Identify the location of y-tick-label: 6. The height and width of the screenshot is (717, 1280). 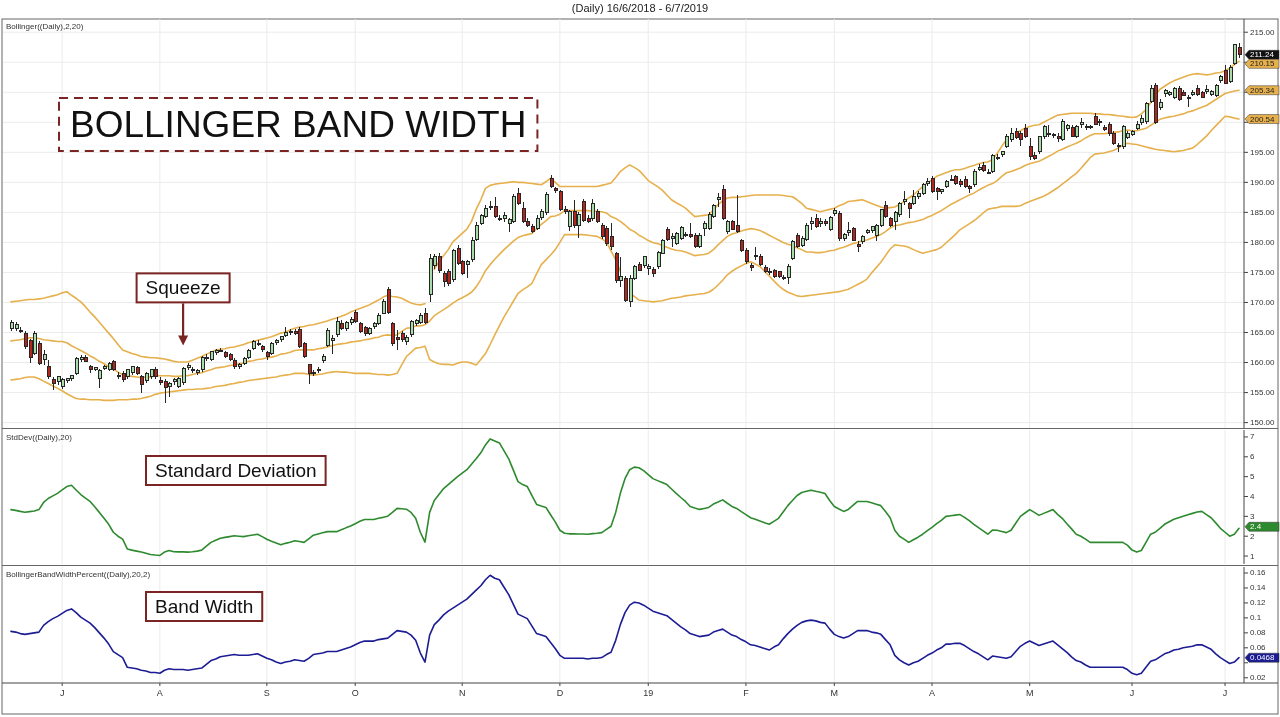
(1252, 457).